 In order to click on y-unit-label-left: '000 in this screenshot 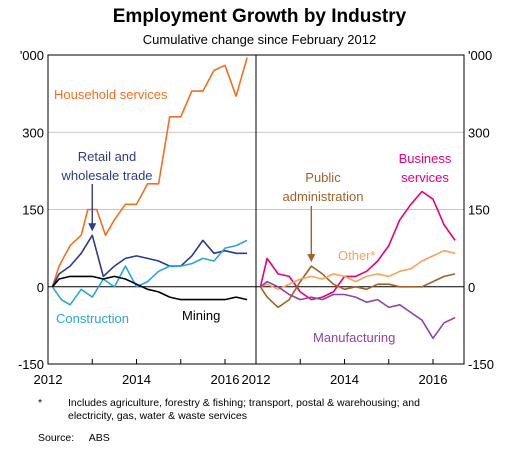, I will do `click(32, 55)`.